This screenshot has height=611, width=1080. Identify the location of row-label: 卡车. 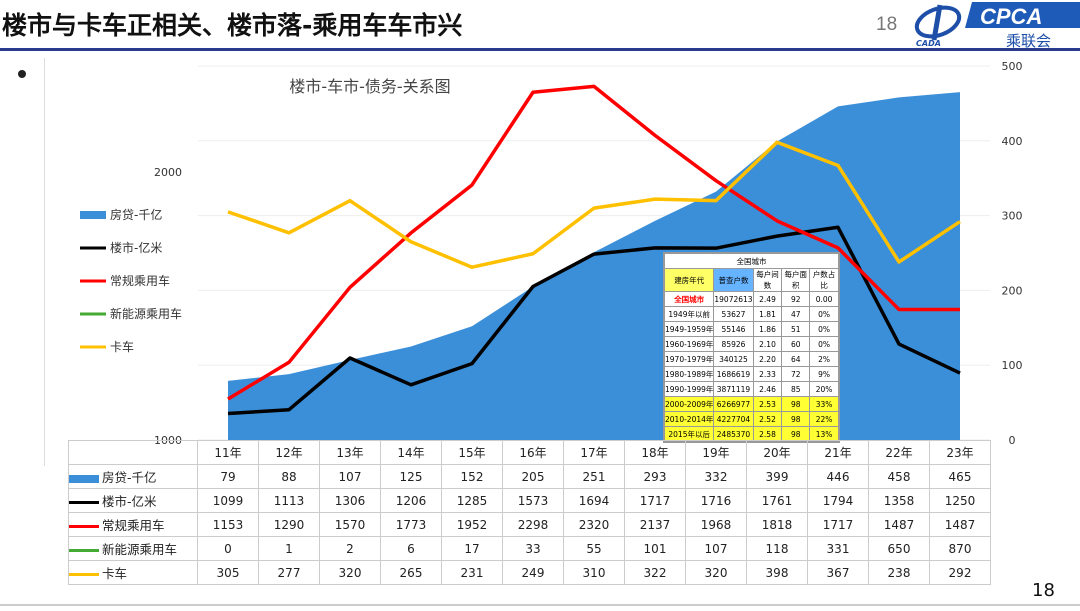
(115, 573).